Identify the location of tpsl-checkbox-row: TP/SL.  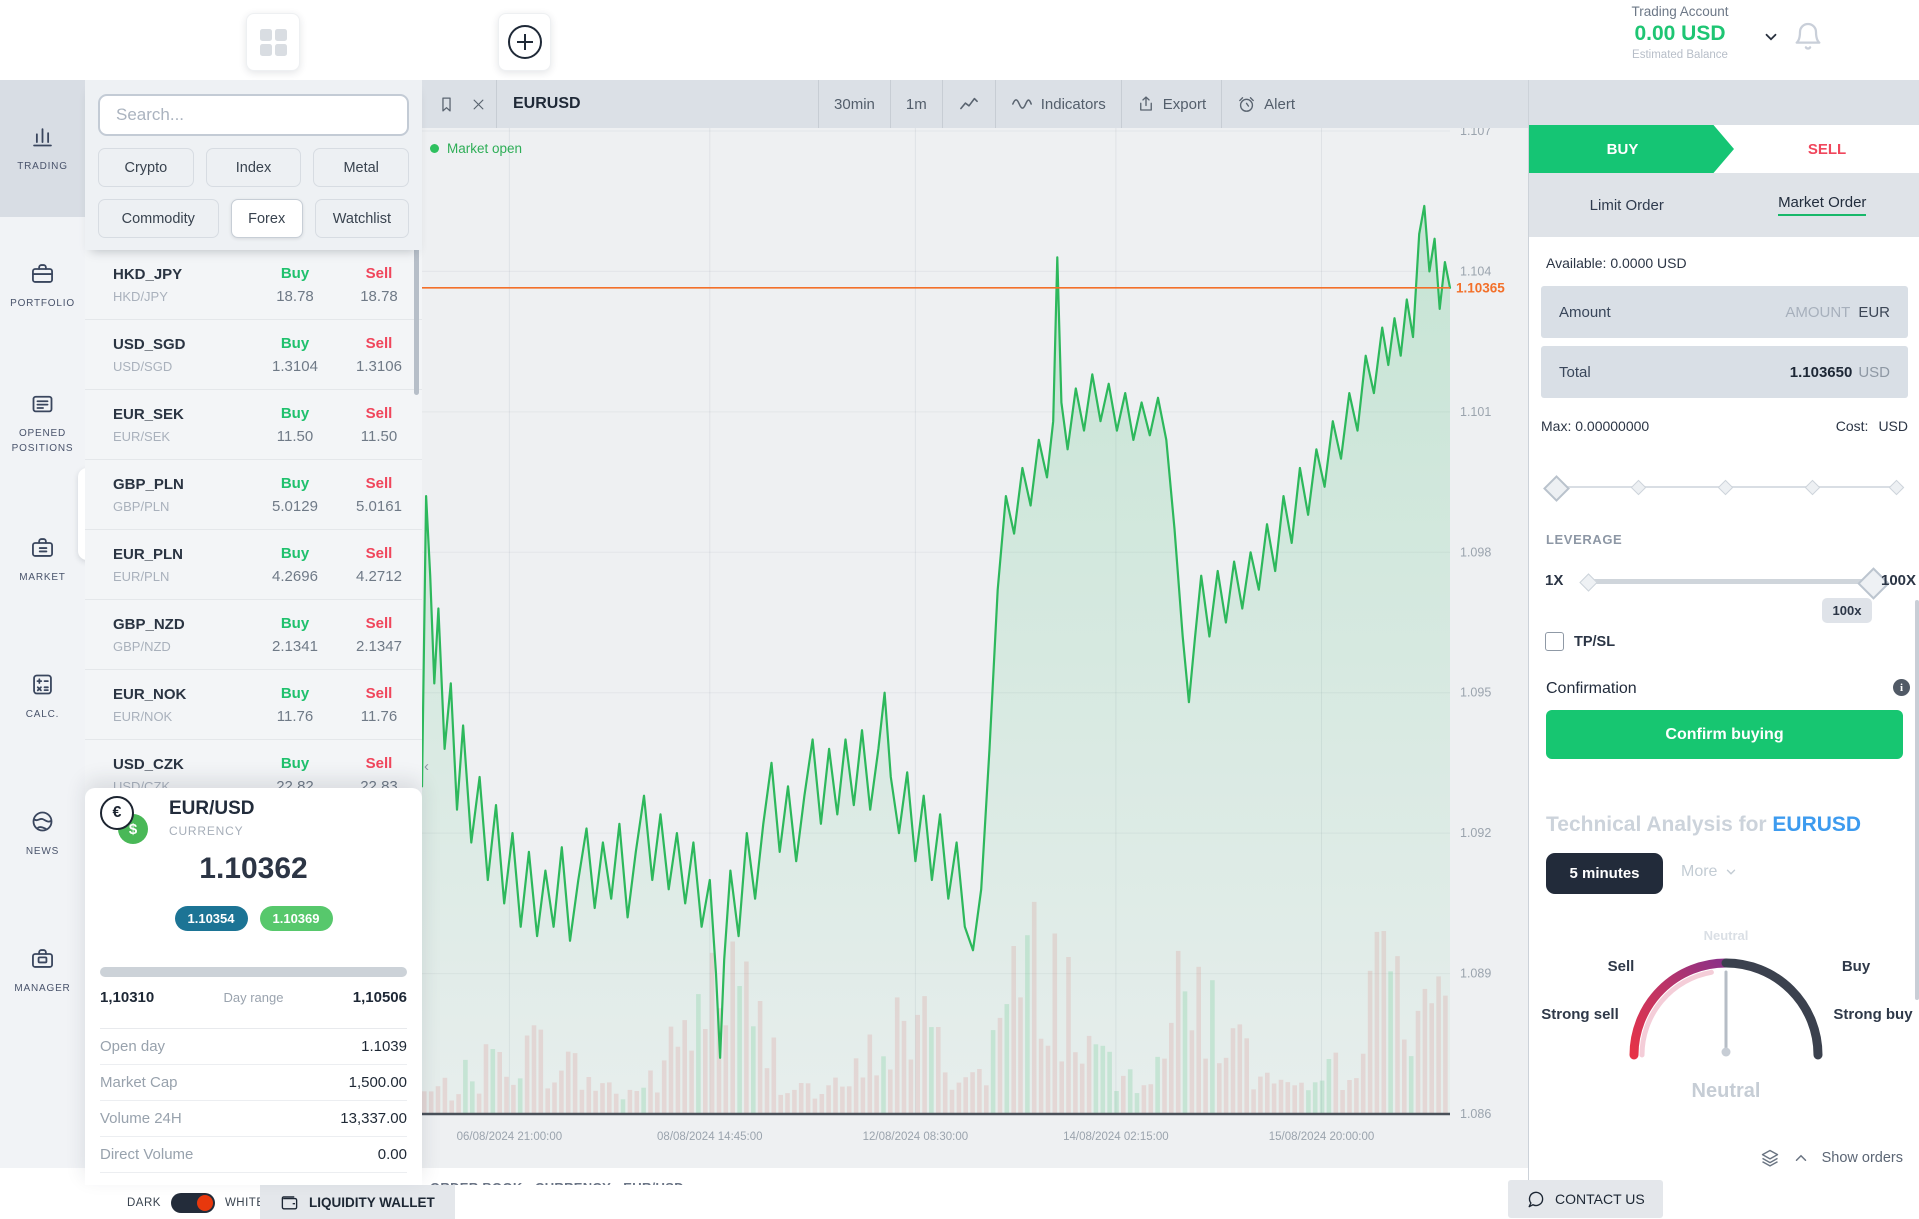
(1580, 641).